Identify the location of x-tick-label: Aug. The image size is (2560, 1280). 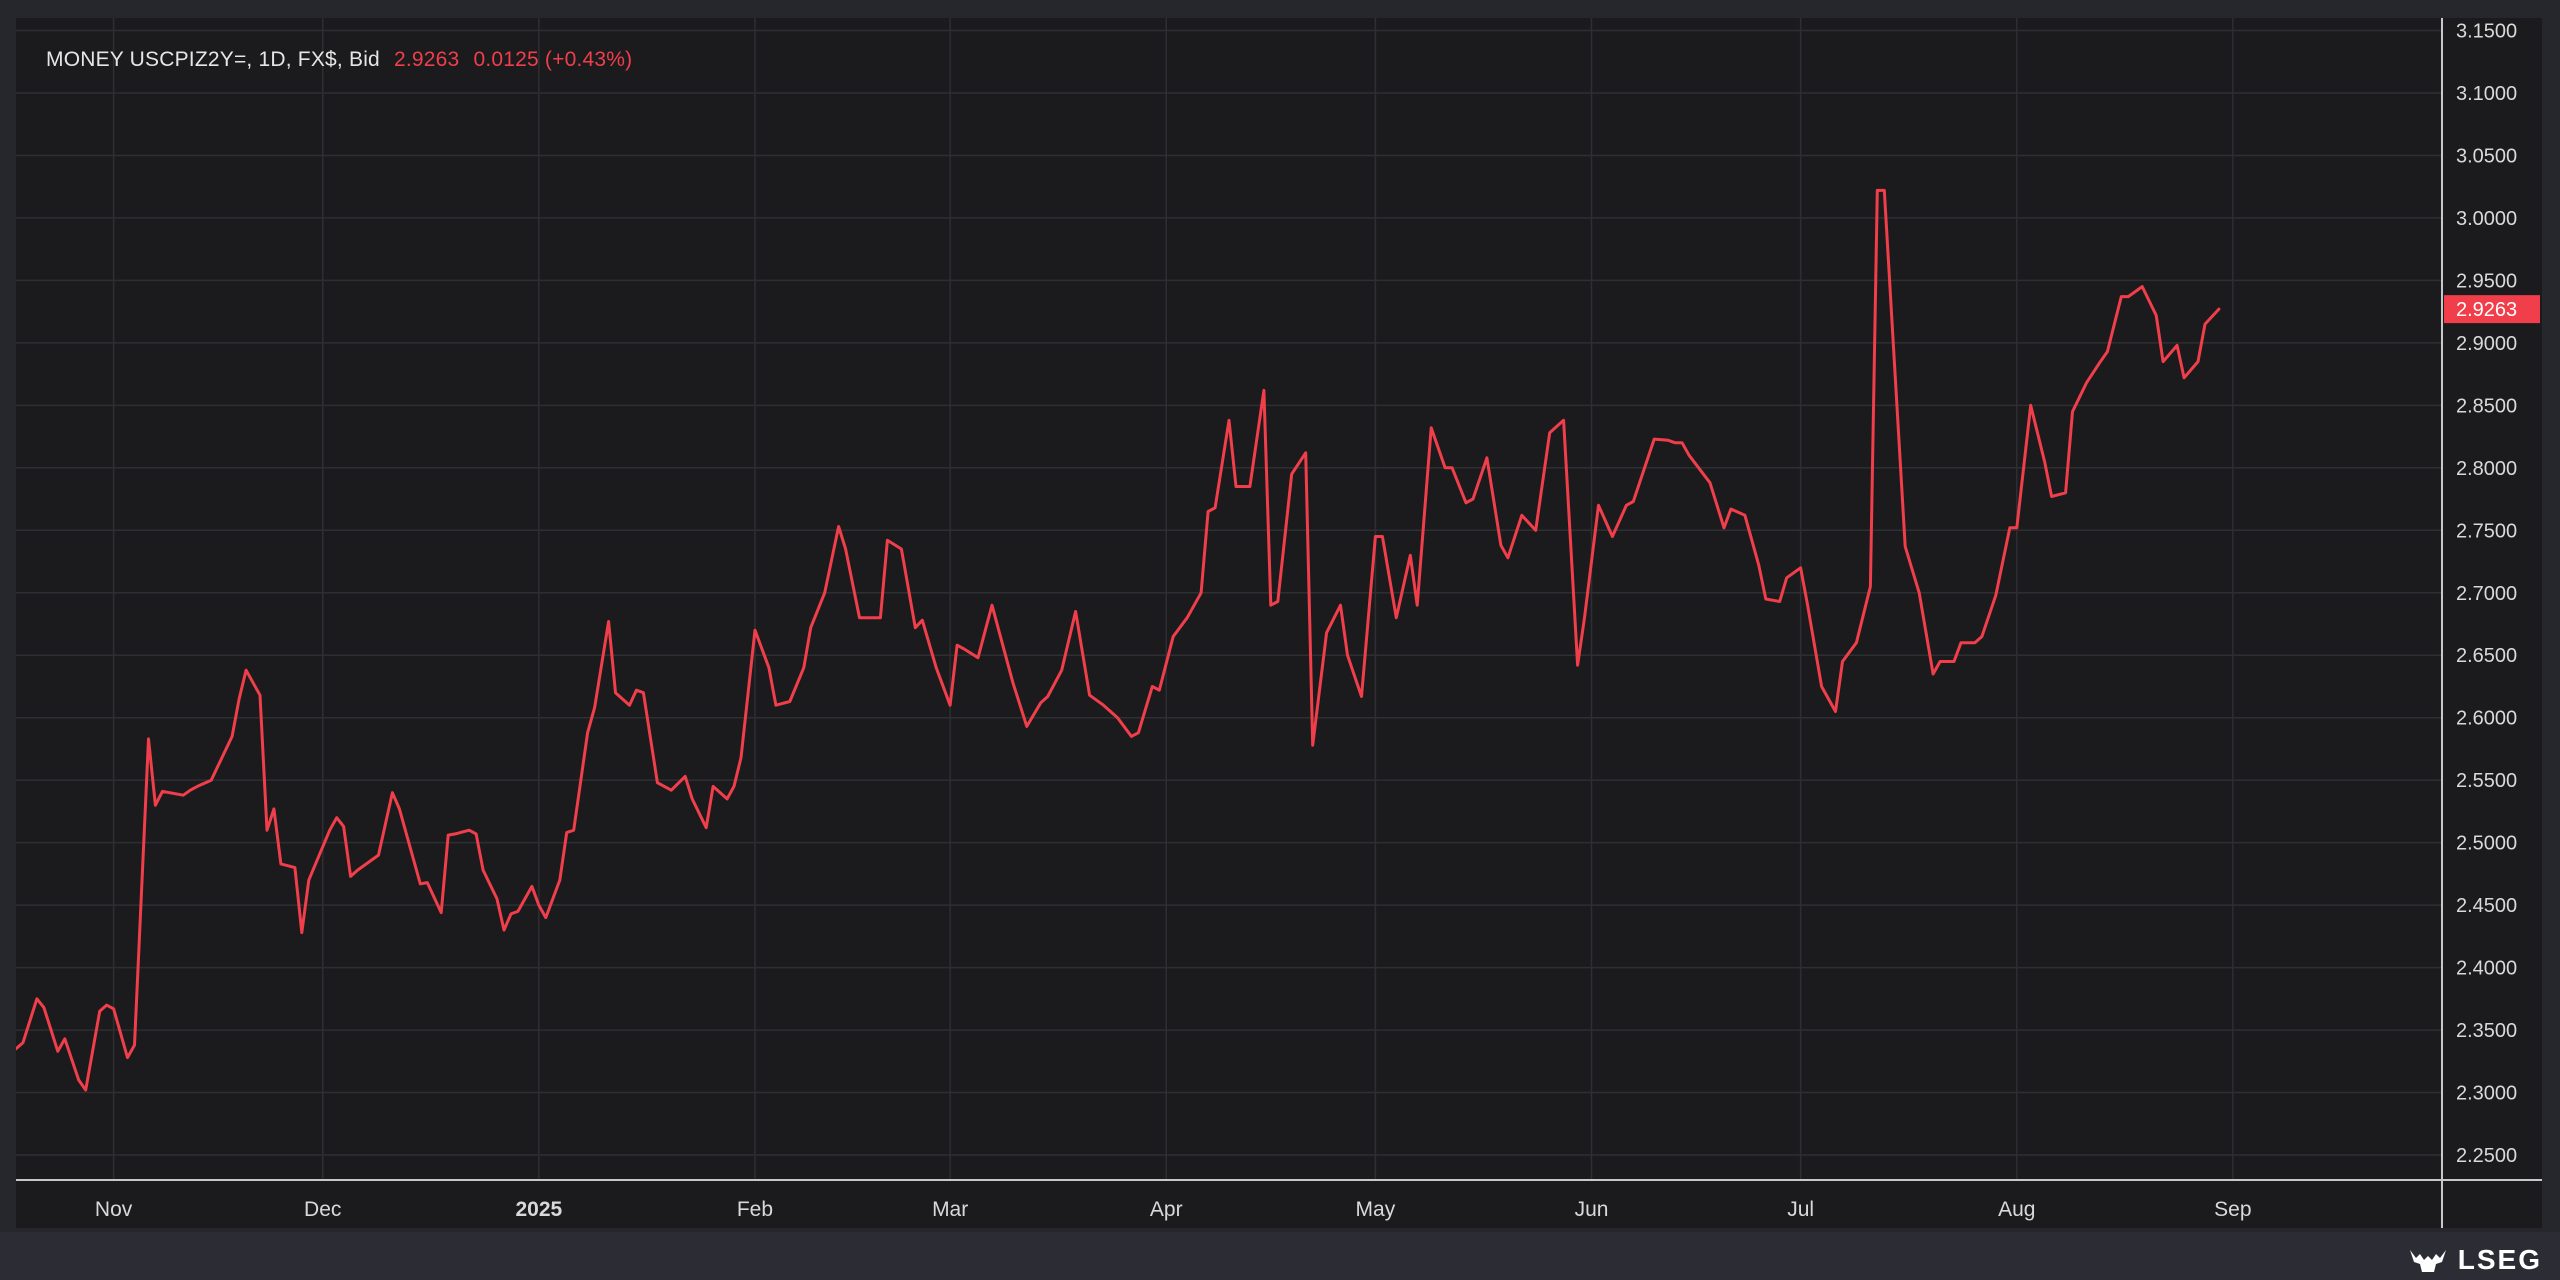
(2016, 1209).